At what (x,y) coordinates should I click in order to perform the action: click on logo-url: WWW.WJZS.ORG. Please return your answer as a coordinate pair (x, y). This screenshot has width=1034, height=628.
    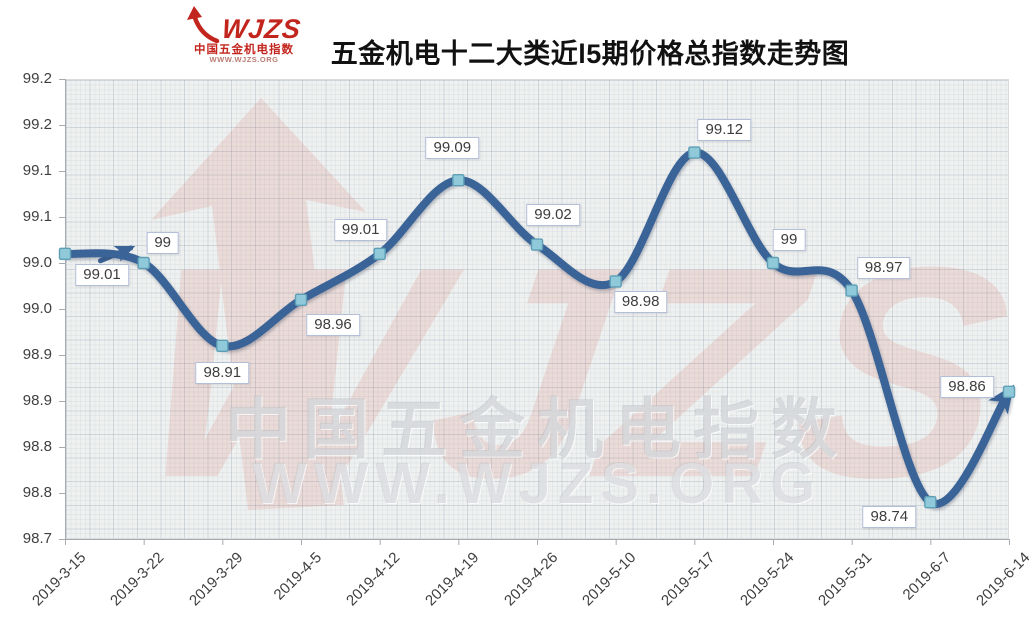
    Looking at the image, I should click on (244, 60).